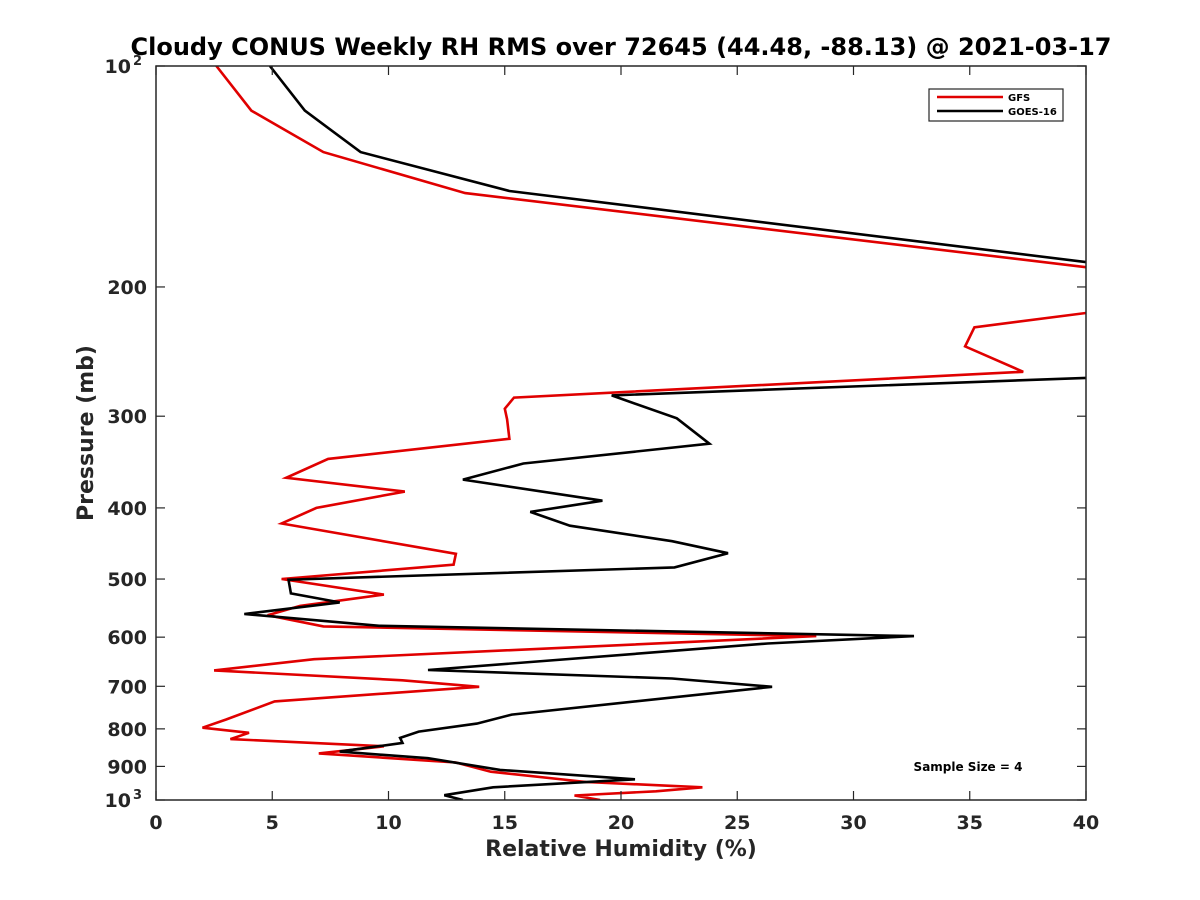 The image size is (1200, 900). Describe the element at coordinates (127, 580) in the screenshot. I see `y-tick-label: 500` at that location.